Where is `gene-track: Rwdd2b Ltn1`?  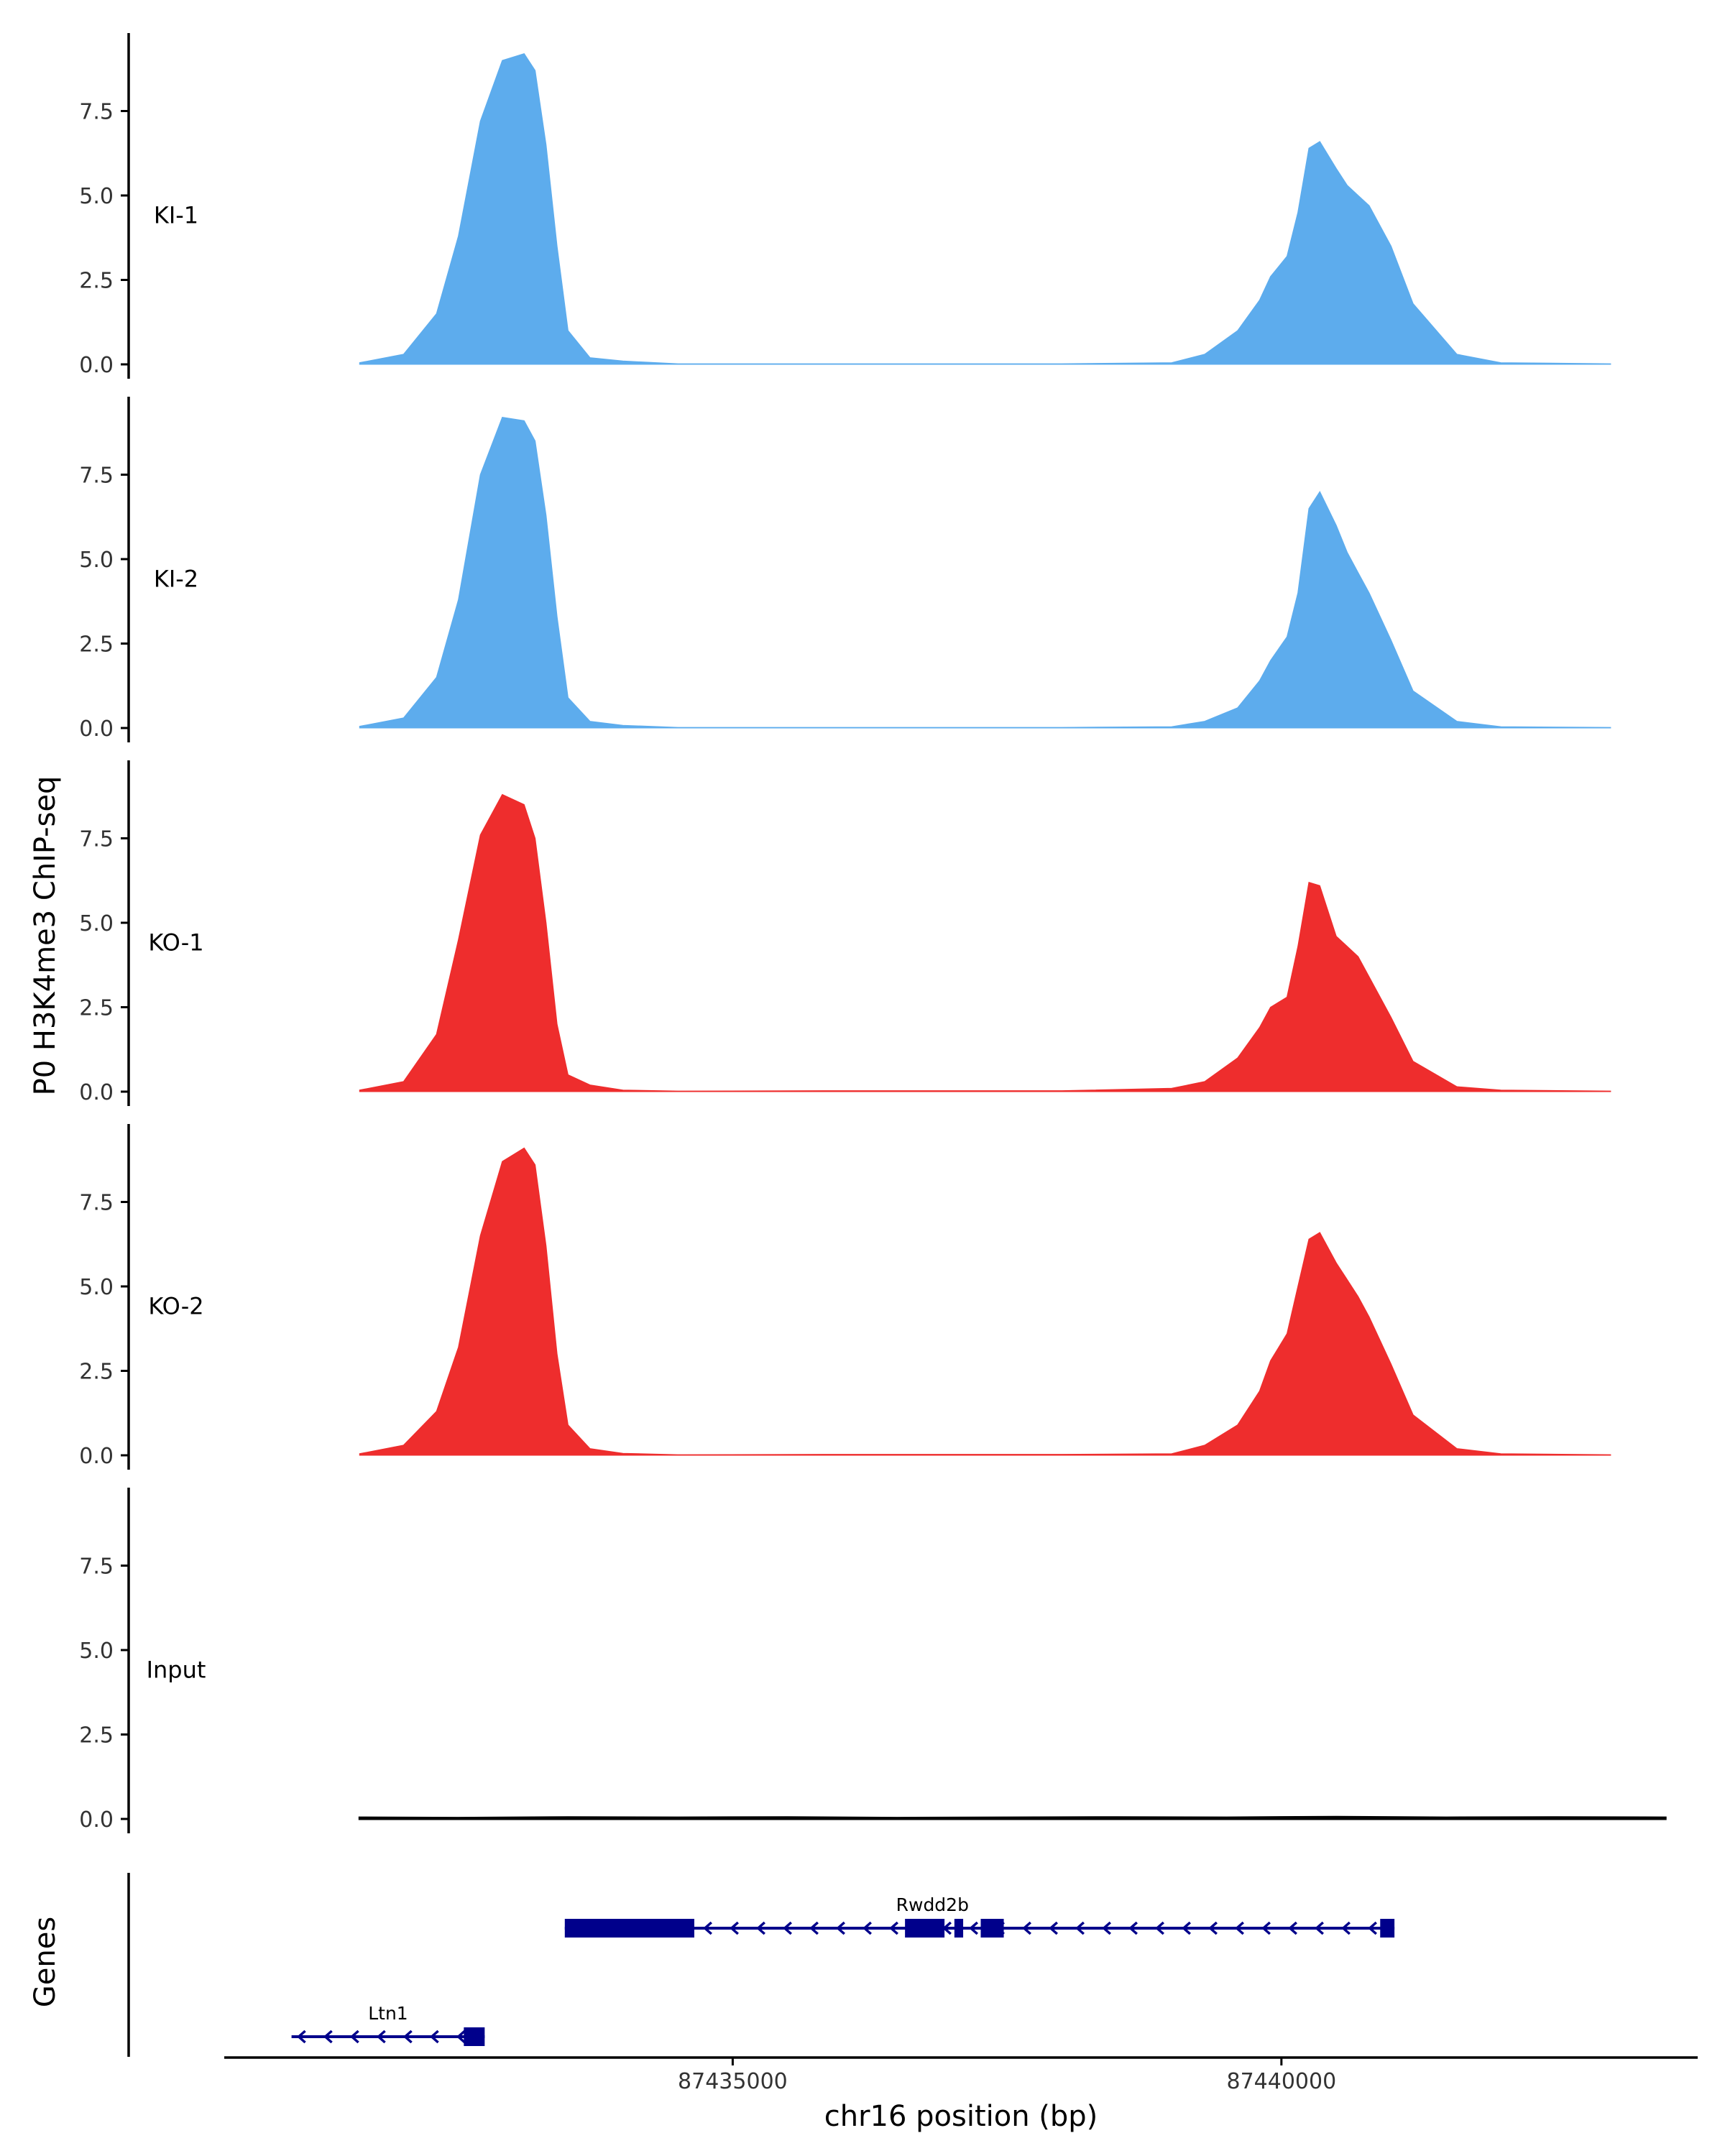
gene-track: Rwdd2b Ltn1 is located at coordinates (761, 1965).